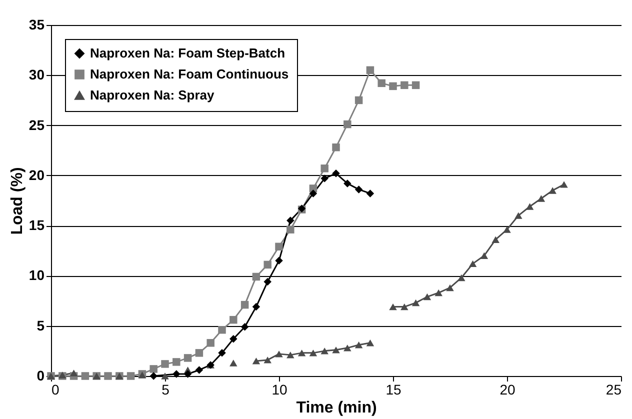 The image size is (632, 419). What do you see at coordinates (189, 74) in the screenshot?
I see `legend-label: Naproxen Na: Foam Continuous` at bounding box center [189, 74].